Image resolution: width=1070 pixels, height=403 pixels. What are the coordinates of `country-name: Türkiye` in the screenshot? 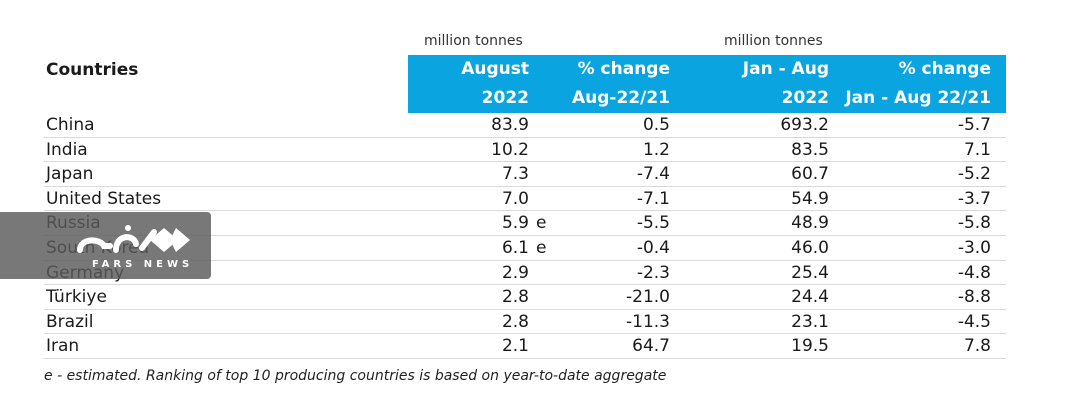 It's located at (76, 297).